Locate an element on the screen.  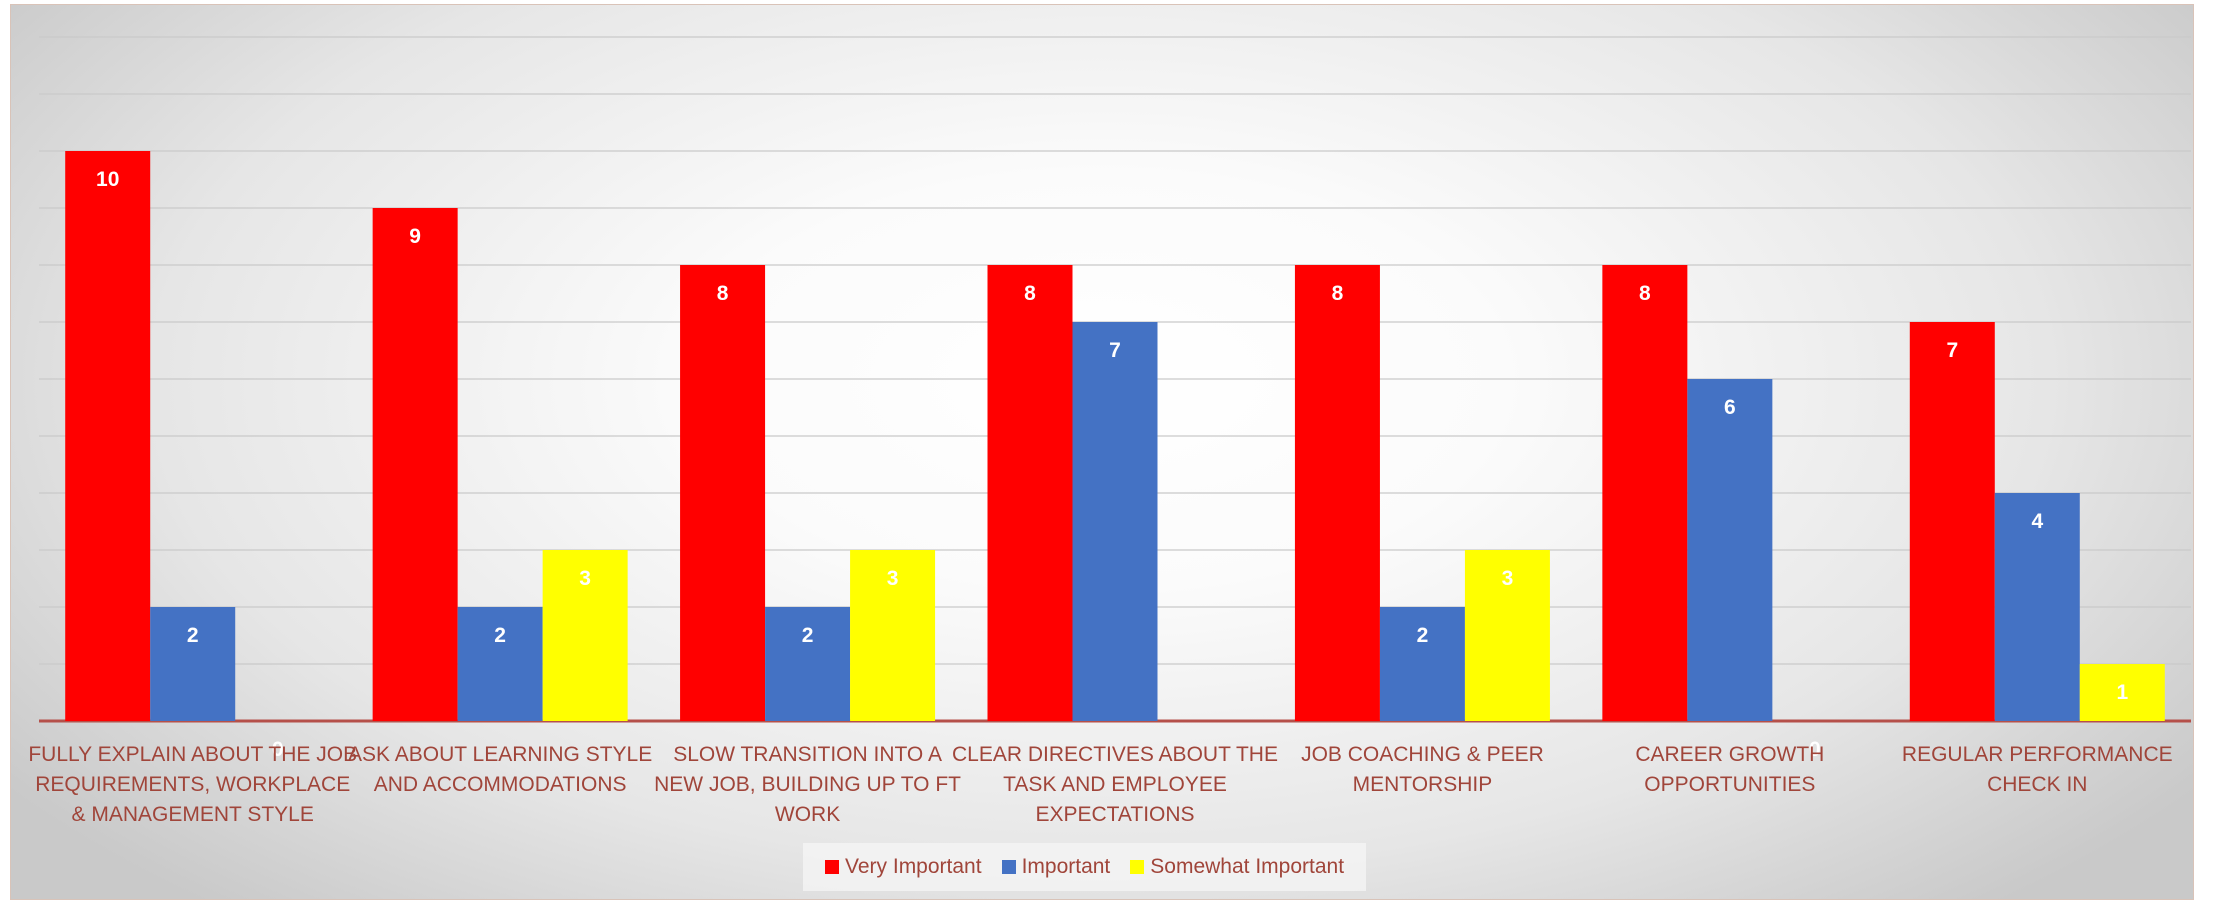
legend-item: Somewhat Important is located at coordinates (1237, 867).